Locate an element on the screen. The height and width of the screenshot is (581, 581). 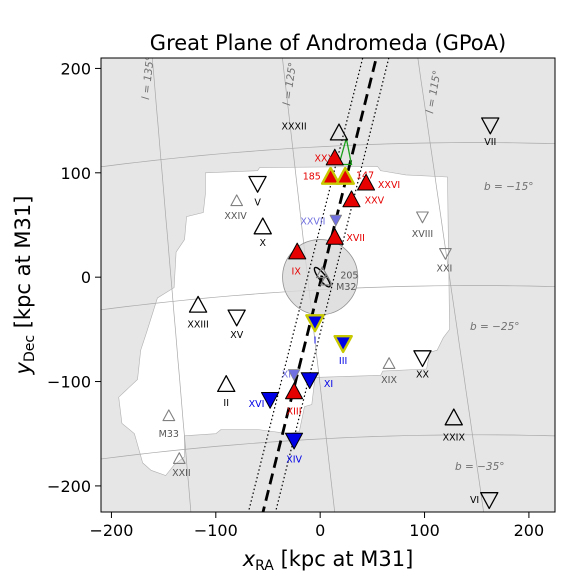
satellite-label-i: I is located at coordinates (315, 340).